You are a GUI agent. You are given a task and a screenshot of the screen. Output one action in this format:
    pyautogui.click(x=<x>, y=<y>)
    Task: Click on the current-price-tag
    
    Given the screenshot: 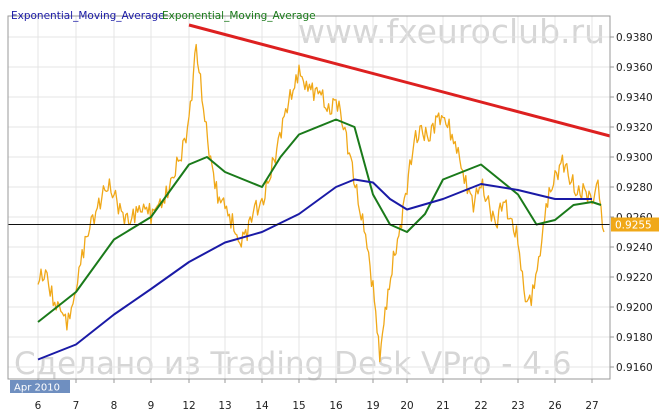 What is the action you would take?
    pyautogui.click(x=635, y=224)
    